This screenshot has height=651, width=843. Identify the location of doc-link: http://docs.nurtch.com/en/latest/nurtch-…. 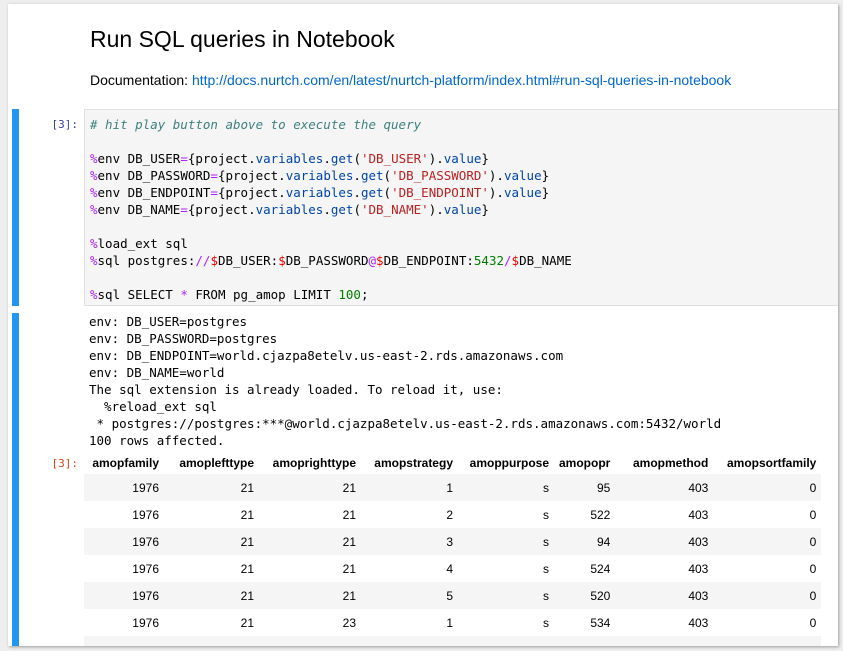
(461, 80).